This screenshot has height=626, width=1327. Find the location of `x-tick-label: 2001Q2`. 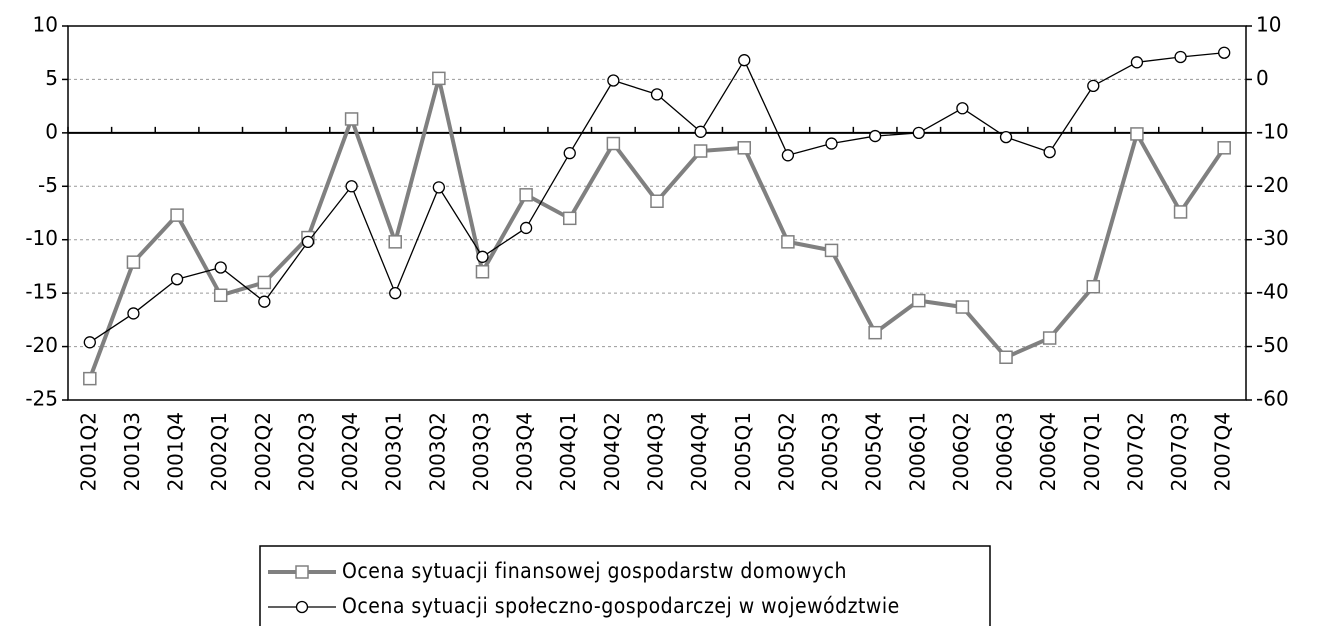

x-tick-label: 2001Q2 is located at coordinates (88, 451).